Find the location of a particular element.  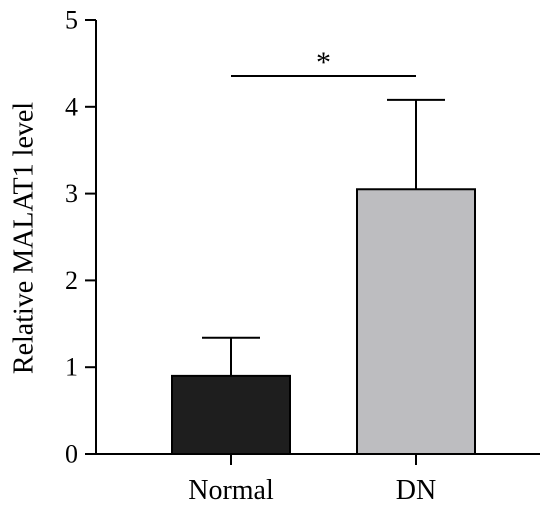

y-axis: 0 1 2 3 4 5 is located at coordinates (81, 237).